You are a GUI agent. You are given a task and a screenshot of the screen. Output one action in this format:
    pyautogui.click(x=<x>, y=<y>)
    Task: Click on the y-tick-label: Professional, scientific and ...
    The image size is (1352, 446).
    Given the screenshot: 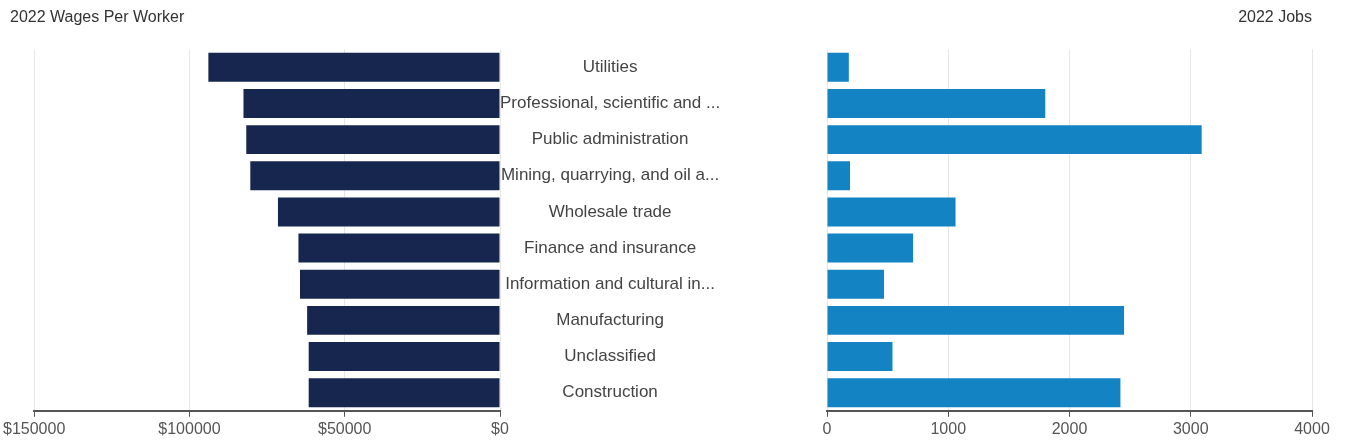 What is the action you would take?
    pyautogui.click(x=610, y=103)
    